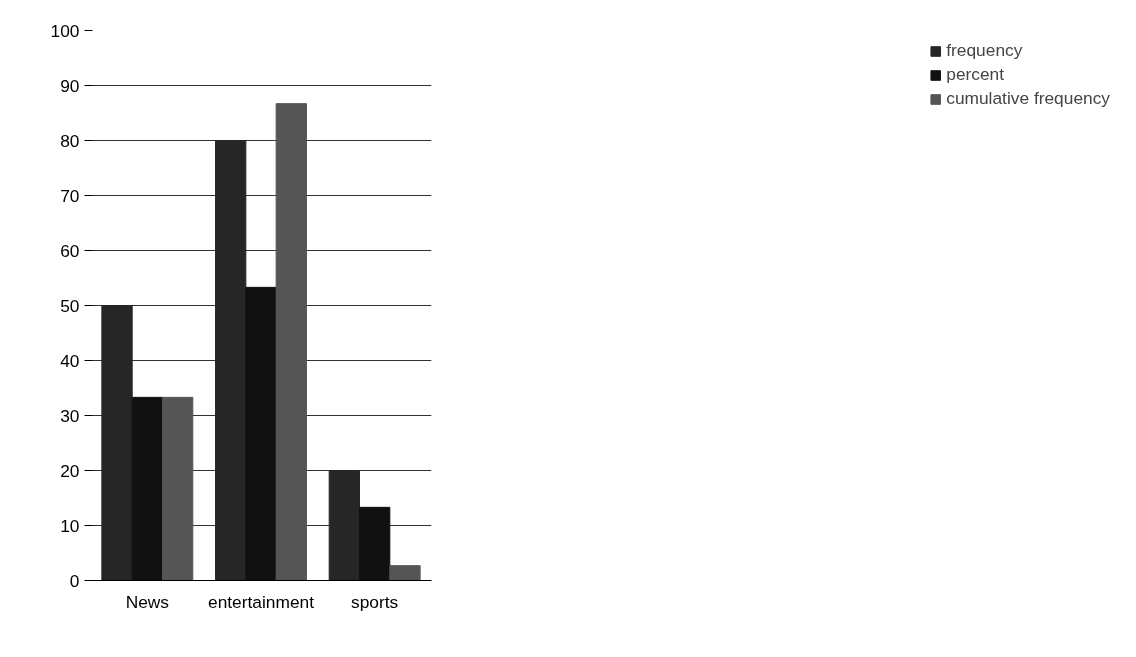  I want to click on y-tick-label: 0, so click(74, 580).